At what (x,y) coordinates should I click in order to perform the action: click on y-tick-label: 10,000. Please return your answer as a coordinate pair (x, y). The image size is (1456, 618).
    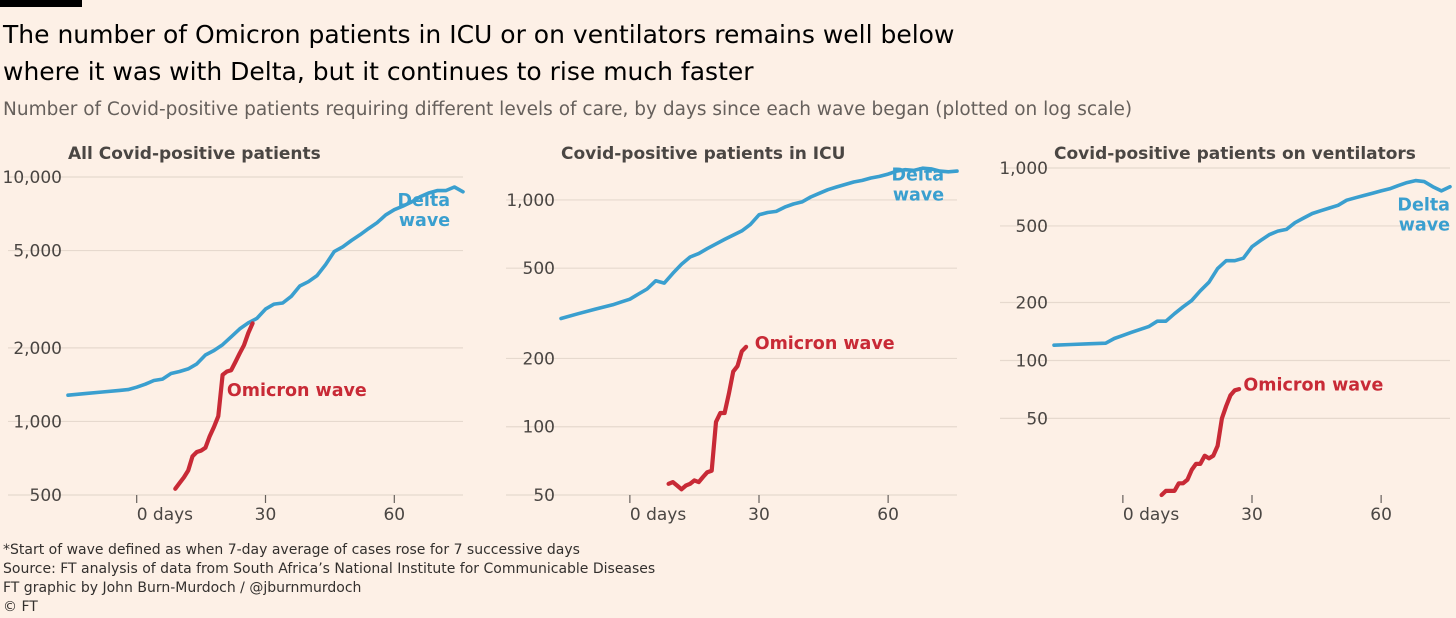
    Looking at the image, I should click on (32, 178).